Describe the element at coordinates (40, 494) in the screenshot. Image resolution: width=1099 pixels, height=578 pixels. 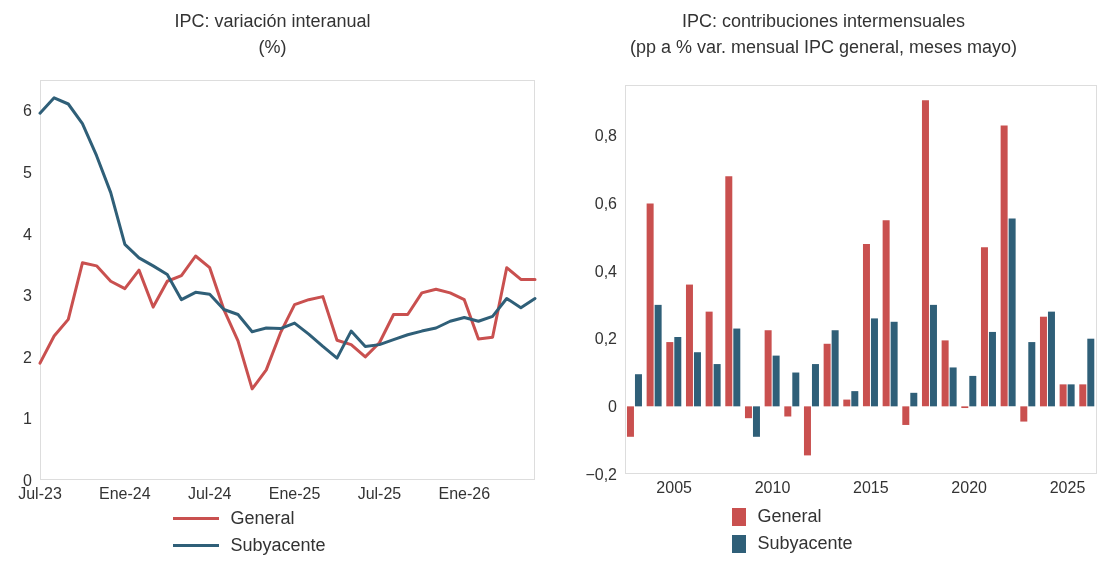
I see `x-tick-label: Jul-23` at that location.